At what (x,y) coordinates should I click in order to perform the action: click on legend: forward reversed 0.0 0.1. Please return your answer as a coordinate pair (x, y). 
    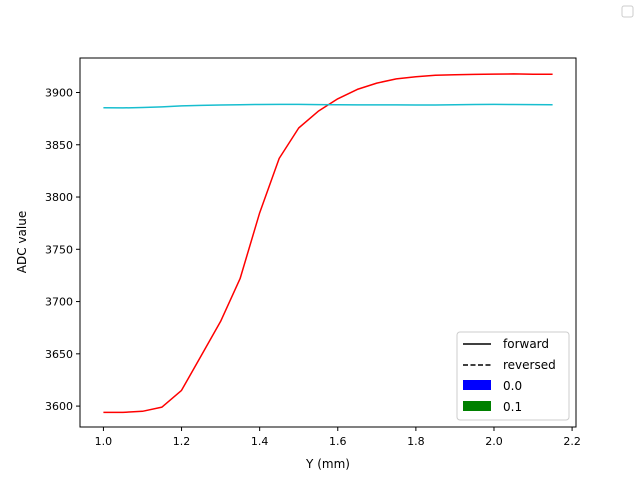
    Looking at the image, I should click on (513, 376).